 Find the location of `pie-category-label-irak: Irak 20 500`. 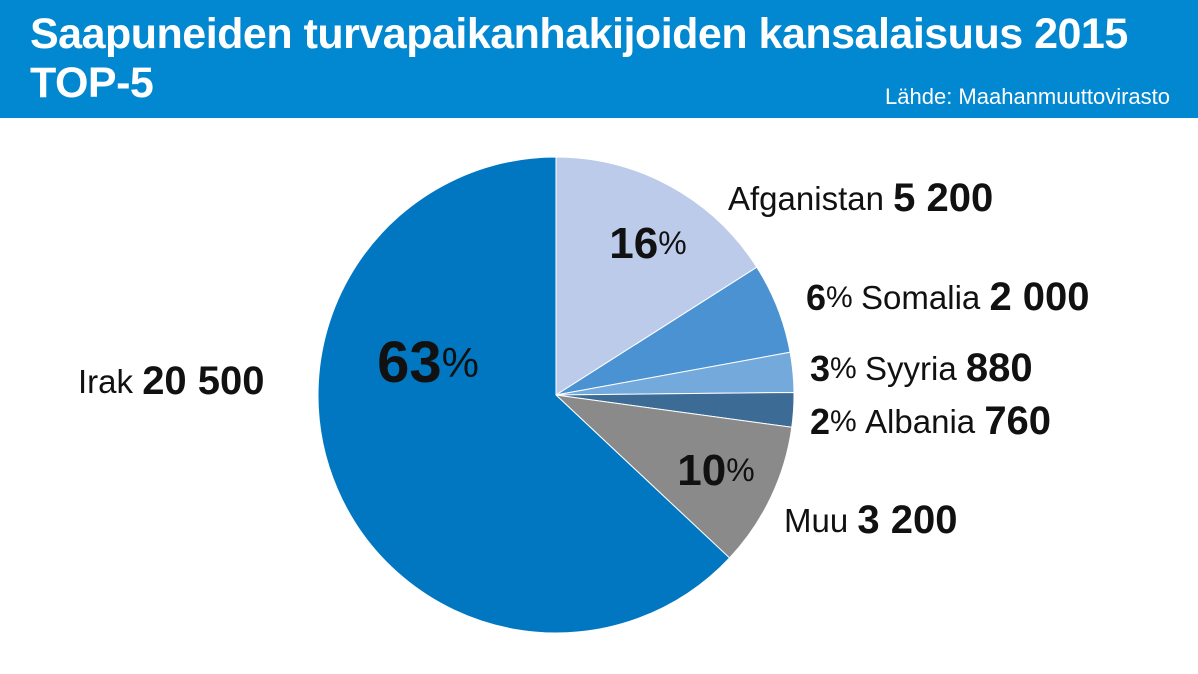

pie-category-label-irak: Irak 20 500 is located at coordinates (171, 381).